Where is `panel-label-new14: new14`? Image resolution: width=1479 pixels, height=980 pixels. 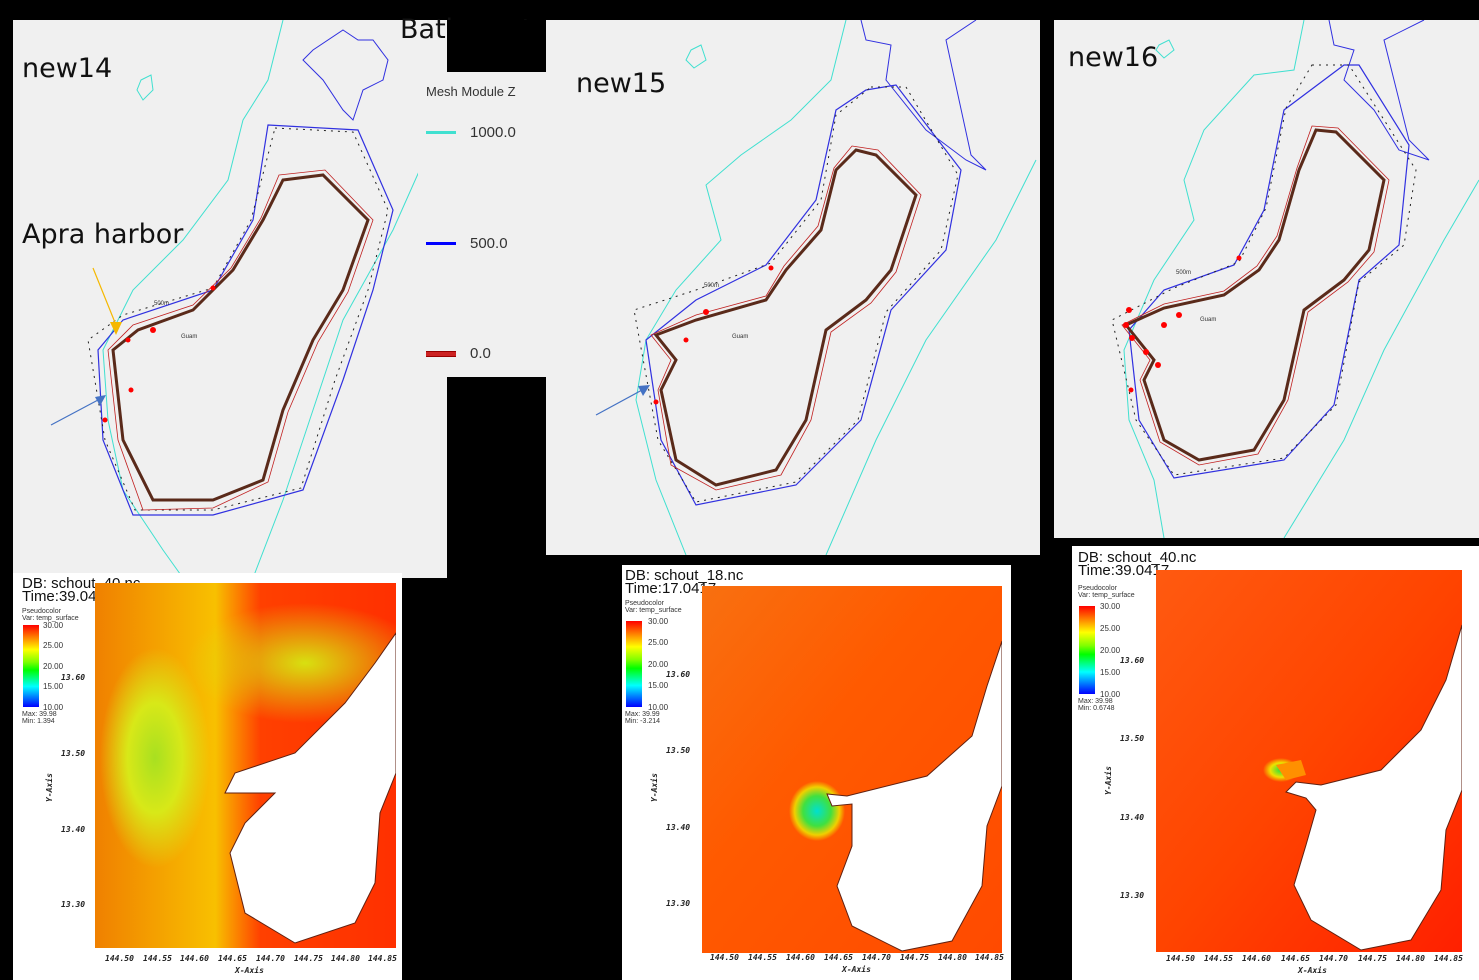 panel-label-new14: new14 is located at coordinates (67, 68).